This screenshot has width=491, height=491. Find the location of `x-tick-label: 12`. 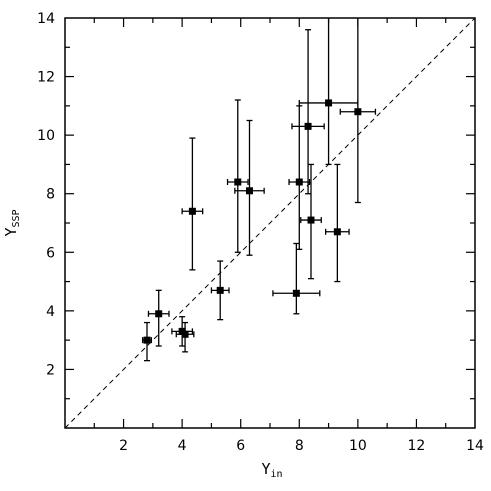

x-tick-label: 12 is located at coordinates (417, 446).